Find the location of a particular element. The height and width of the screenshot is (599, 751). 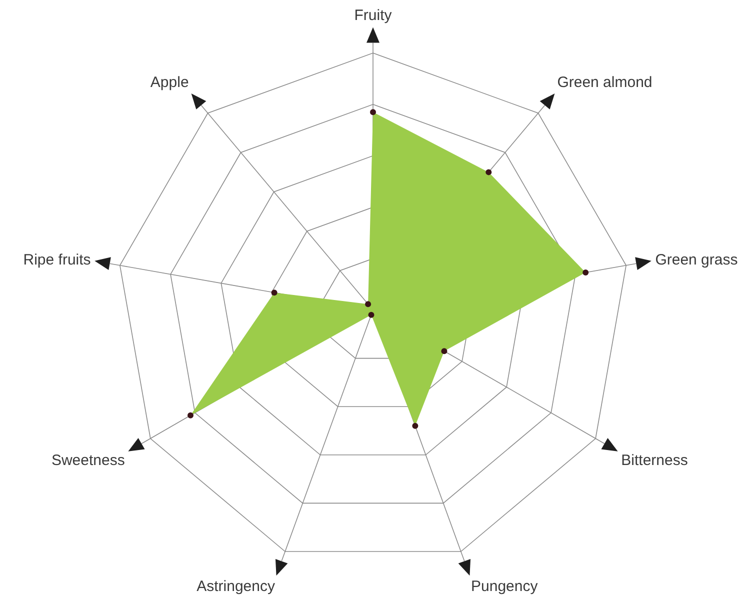

spoke-label: Sweetness is located at coordinates (88, 460).